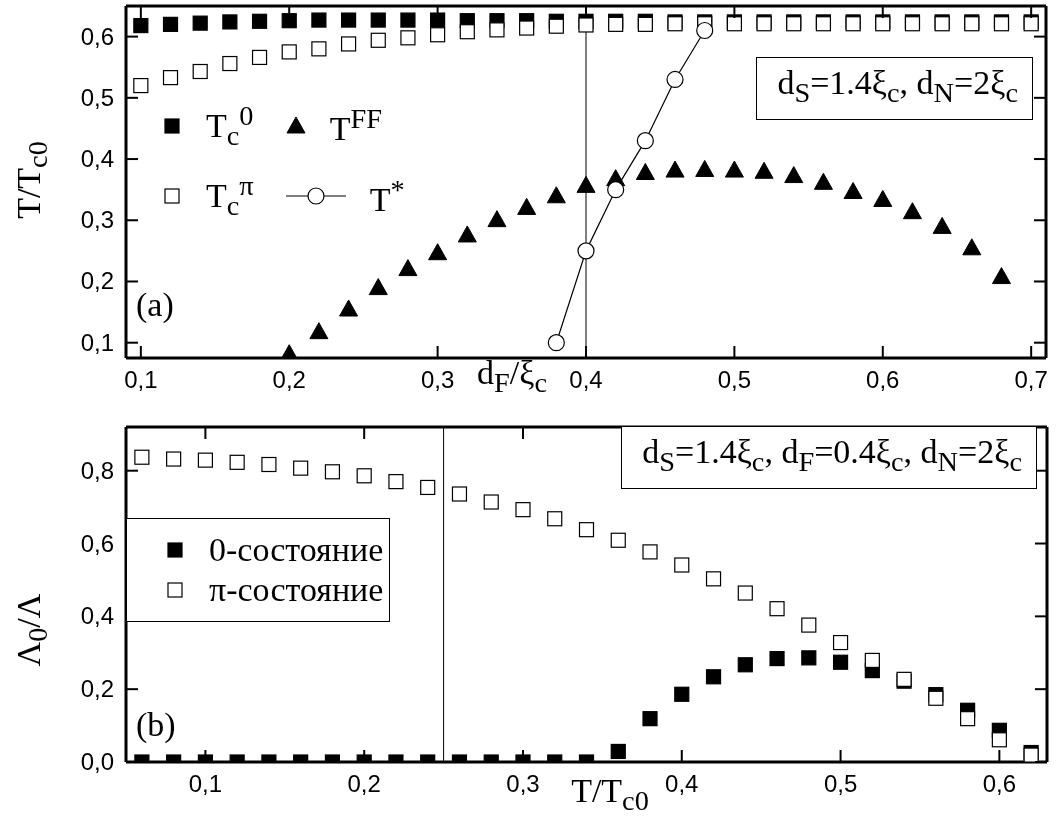  What do you see at coordinates (387, 196) in the screenshot?
I see `legend-label: T$^{*}$` at bounding box center [387, 196].